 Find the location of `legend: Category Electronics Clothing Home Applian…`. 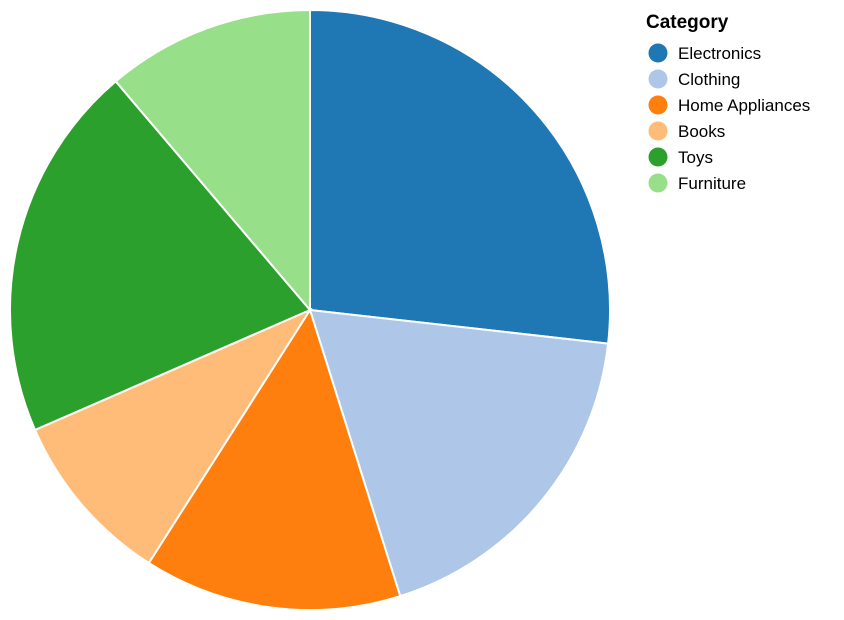

legend: Category Electronics Clothing Home Applian… is located at coordinates (728, 102).